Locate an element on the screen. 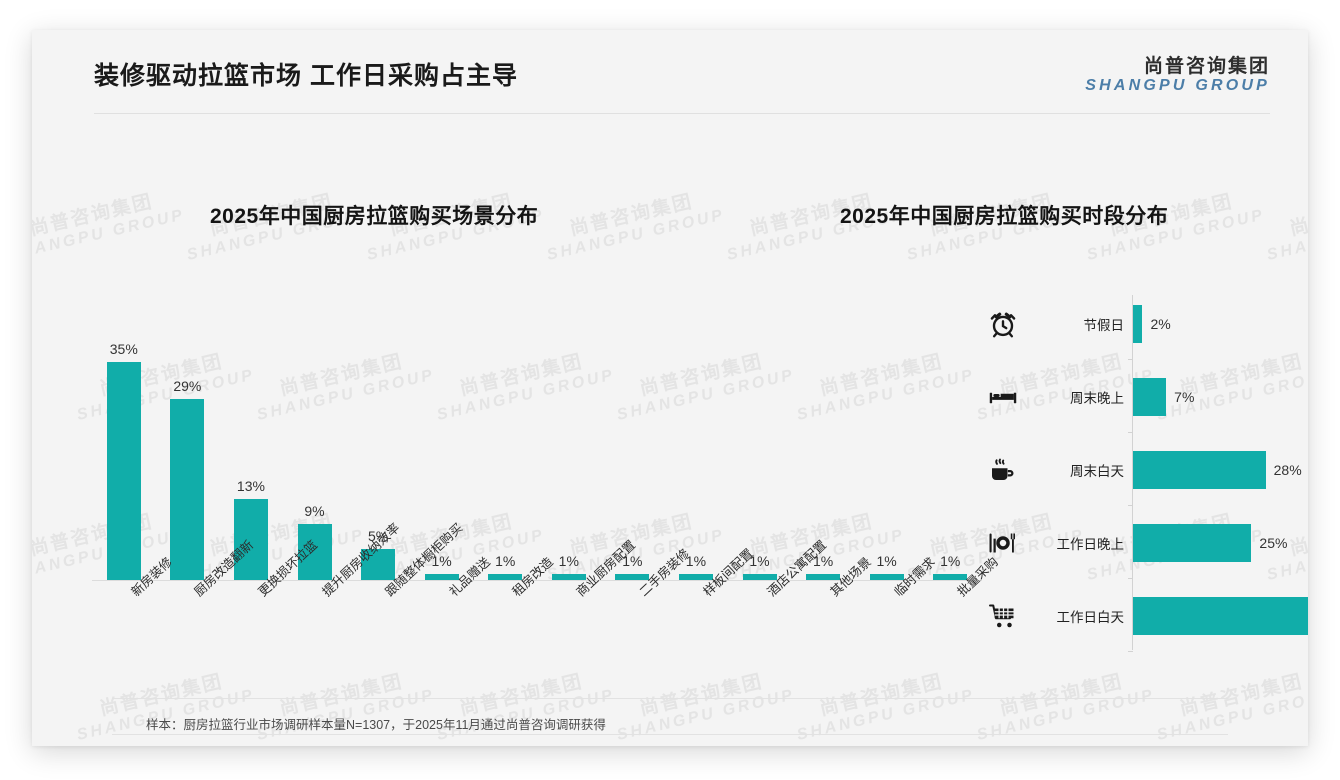 This screenshot has width=1340, height=780. bar-value-label: 13% is located at coordinates (250, 486).